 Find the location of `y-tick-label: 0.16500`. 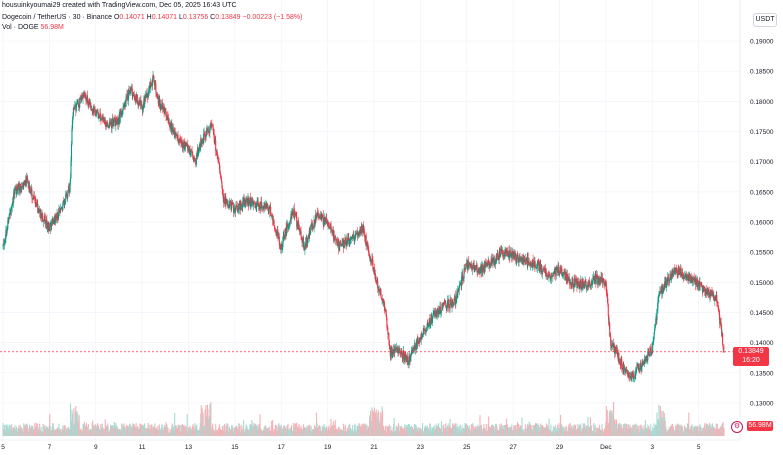

y-tick-label: 0.16500 is located at coordinates (762, 192).